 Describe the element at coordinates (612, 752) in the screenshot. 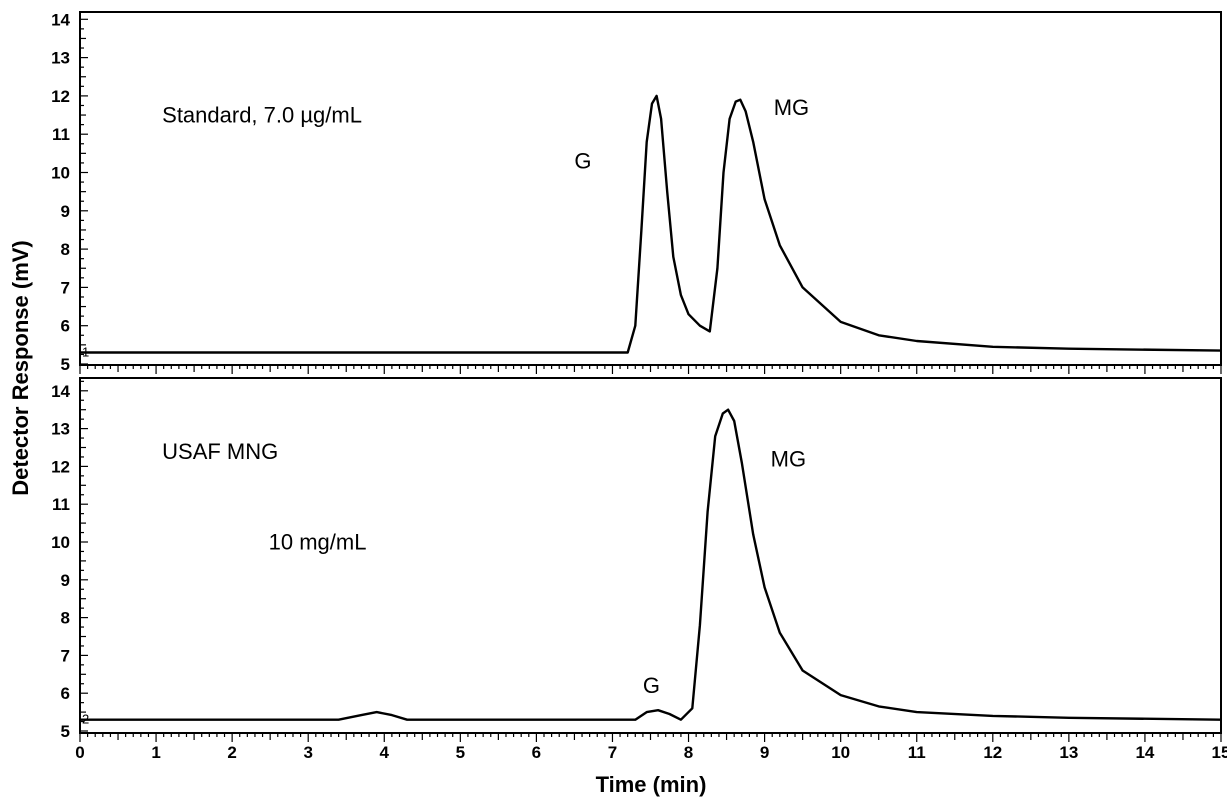

I see `x-tick-label: 7` at that location.